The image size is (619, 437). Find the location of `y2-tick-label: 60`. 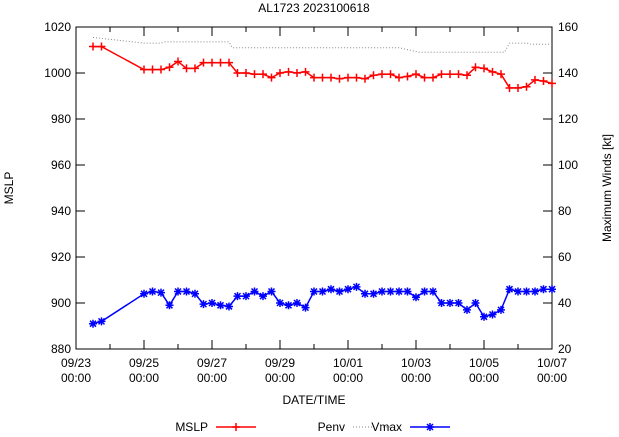

y2-tick-label: 60 is located at coordinates (565, 257).